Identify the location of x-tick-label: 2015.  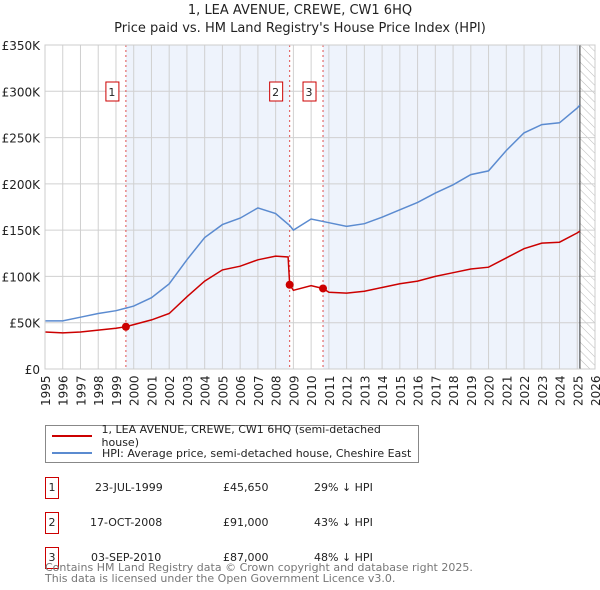
(401, 390).